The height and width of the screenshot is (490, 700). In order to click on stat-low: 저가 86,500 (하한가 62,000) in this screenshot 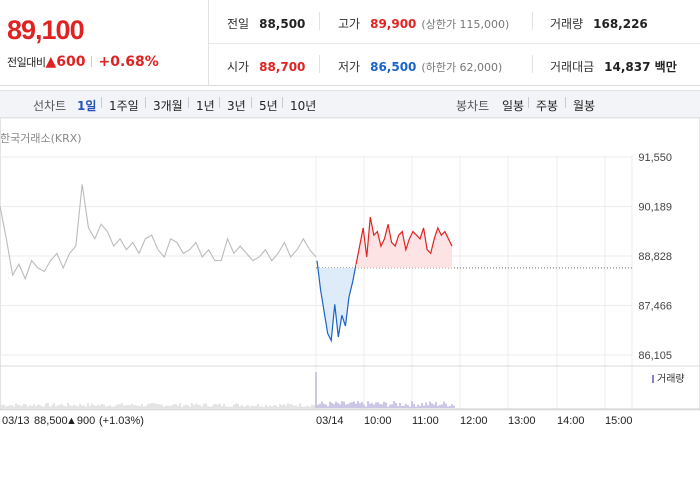, I will do `click(420, 67)`.